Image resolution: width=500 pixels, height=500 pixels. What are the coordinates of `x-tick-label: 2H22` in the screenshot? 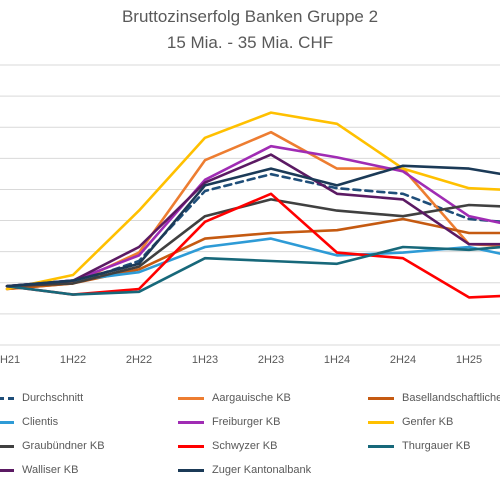 It's located at (139, 360).